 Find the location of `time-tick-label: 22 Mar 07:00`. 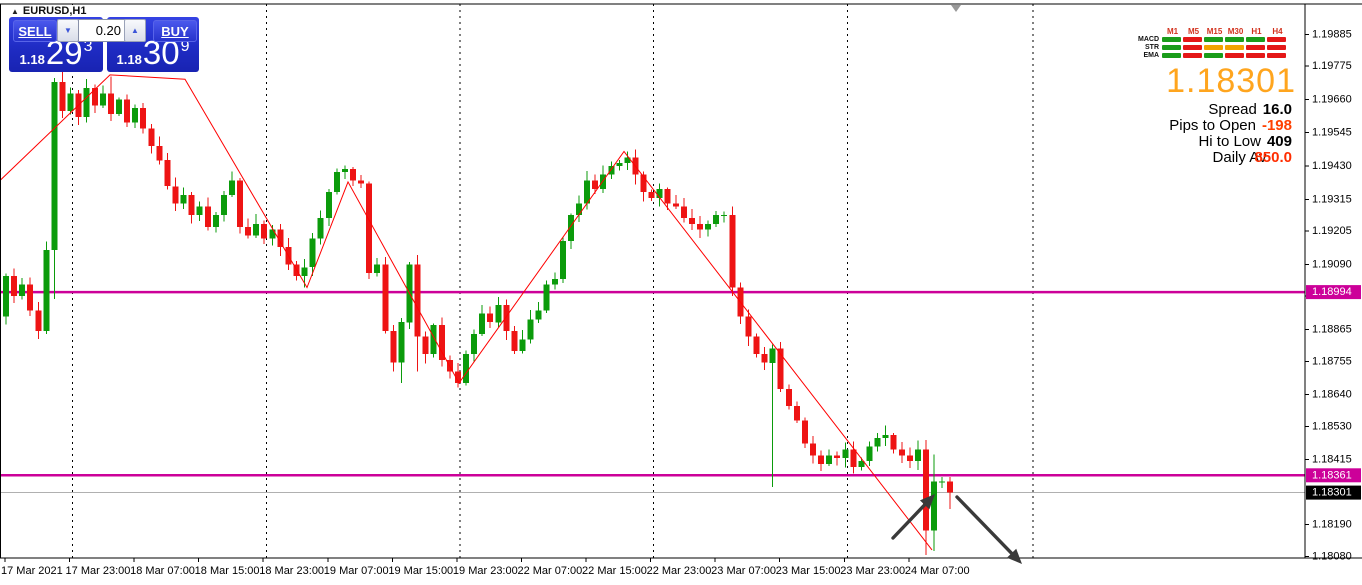

time-tick-label: 22 Mar 07:00 is located at coordinates (549, 571).